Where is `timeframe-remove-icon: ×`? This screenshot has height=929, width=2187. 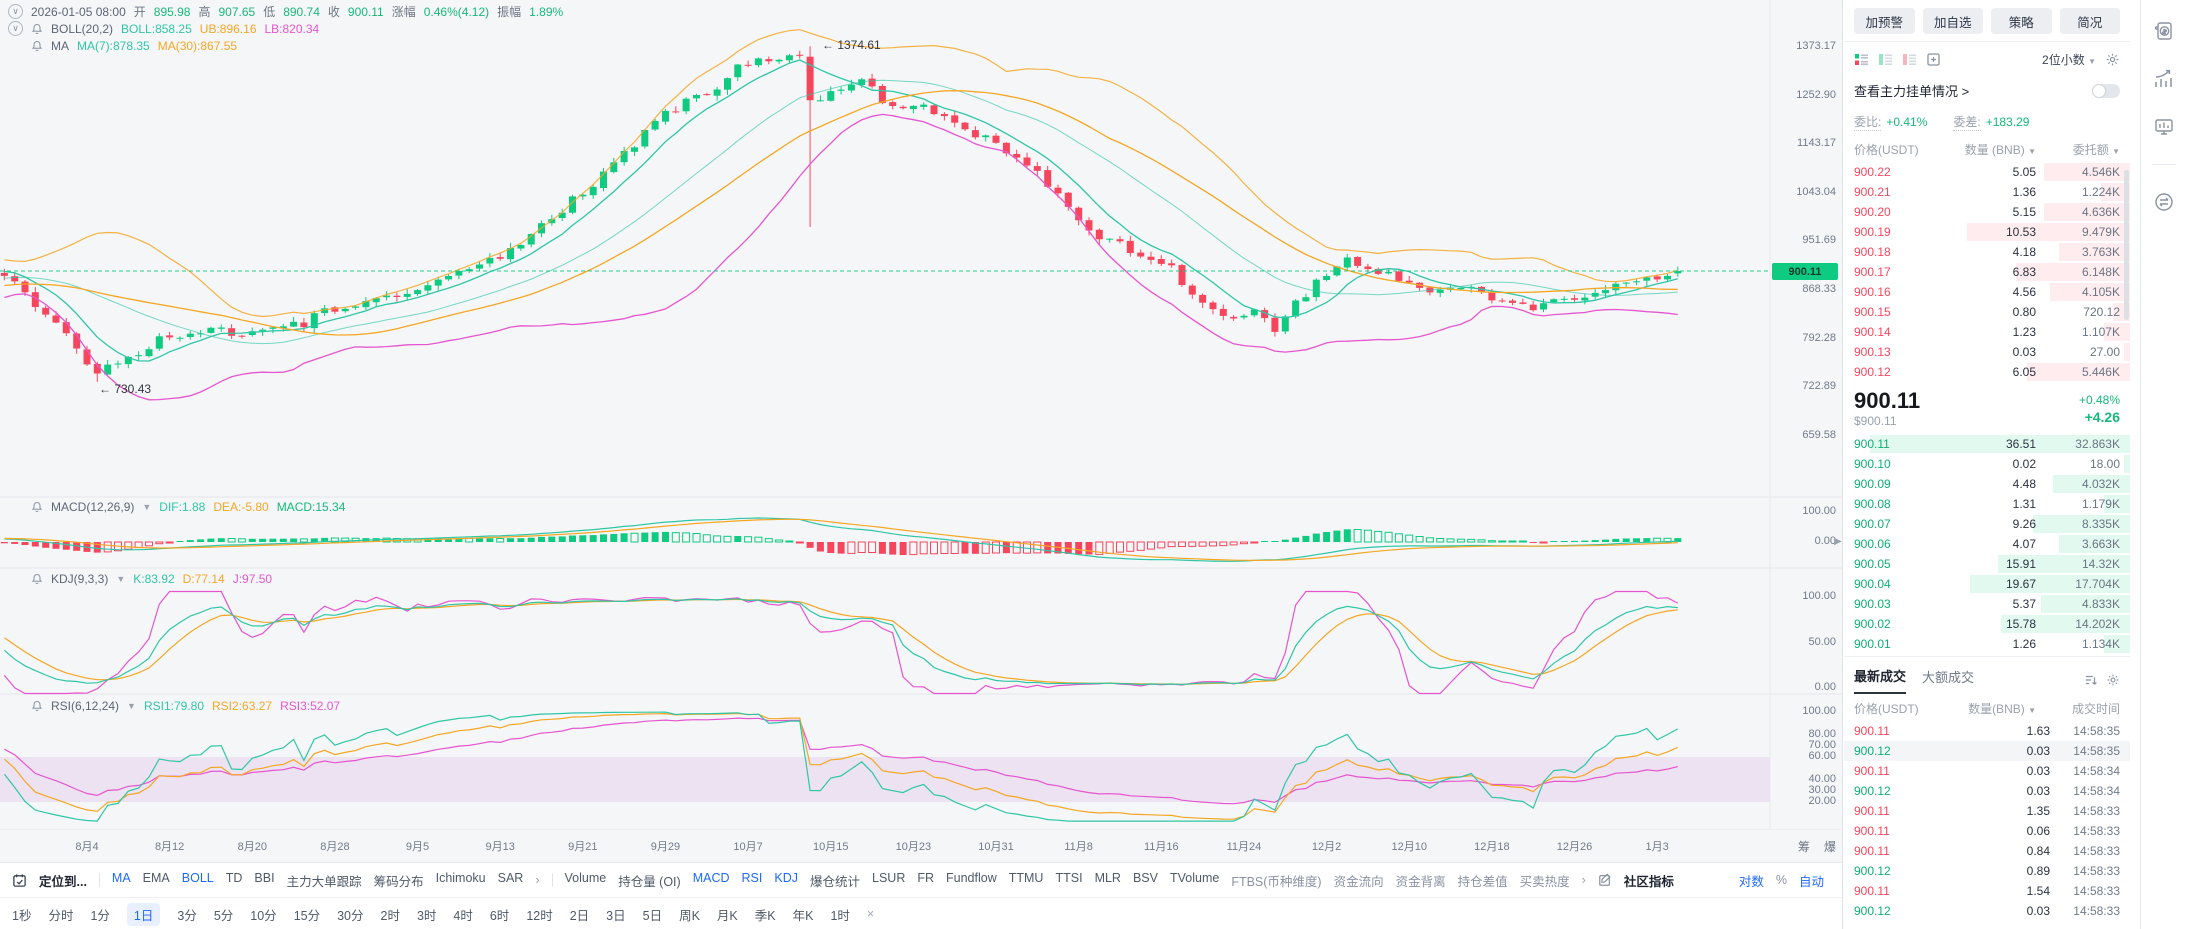 timeframe-remove-icon: × is located at coordinates (870, 914).